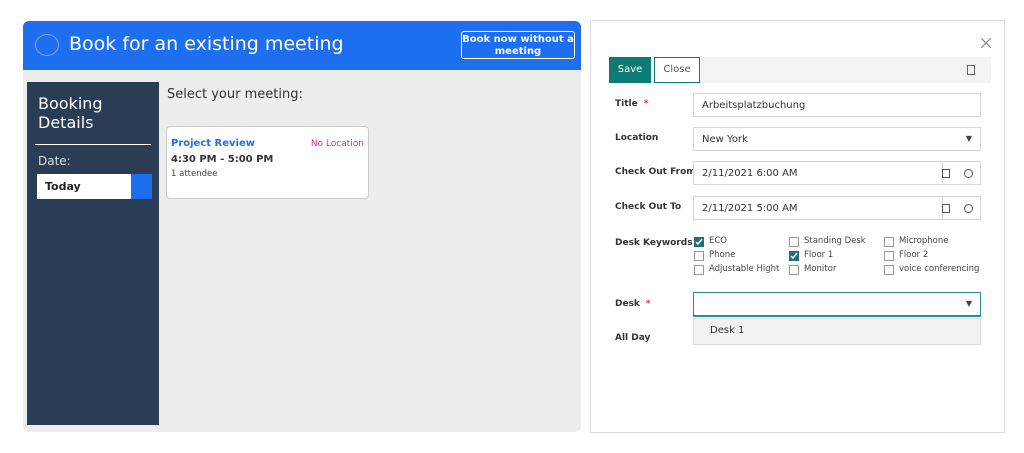 This screenshot has width=1024, height=453. I want to click on field-value: New York, so click(725, 139).